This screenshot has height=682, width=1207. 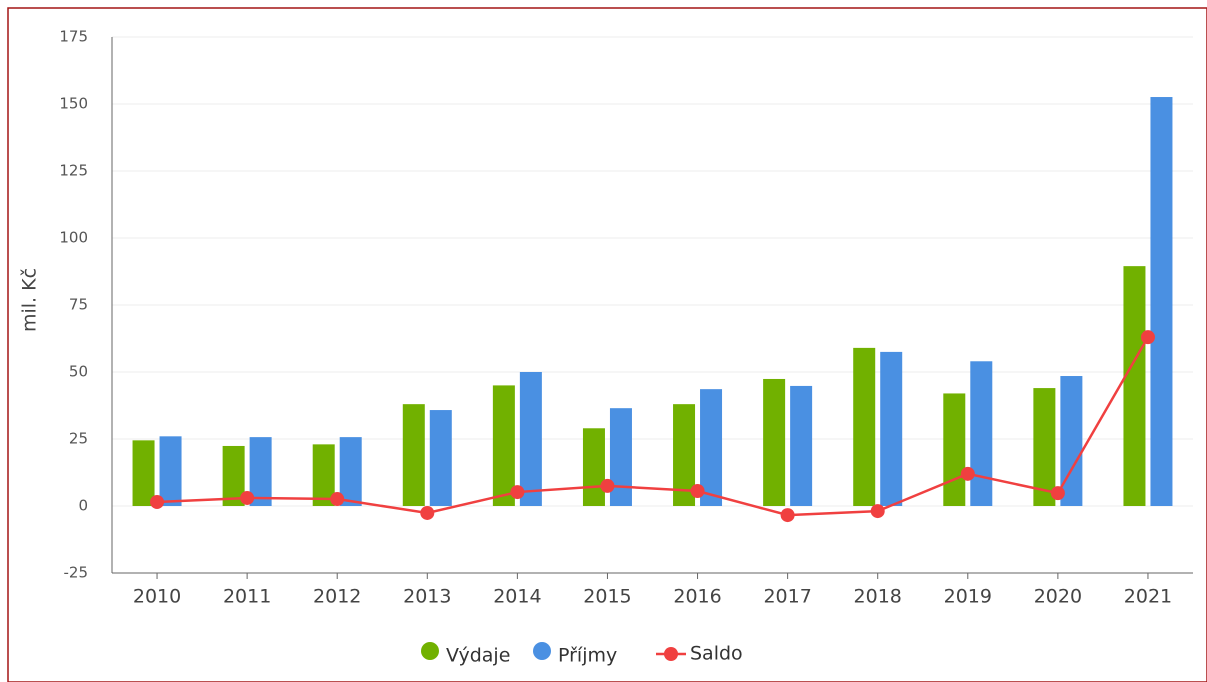 What do you see at coordinates (78, 439) in the screenshot?
I see `y-tick-label: 25` at bounding box center [78, 439].